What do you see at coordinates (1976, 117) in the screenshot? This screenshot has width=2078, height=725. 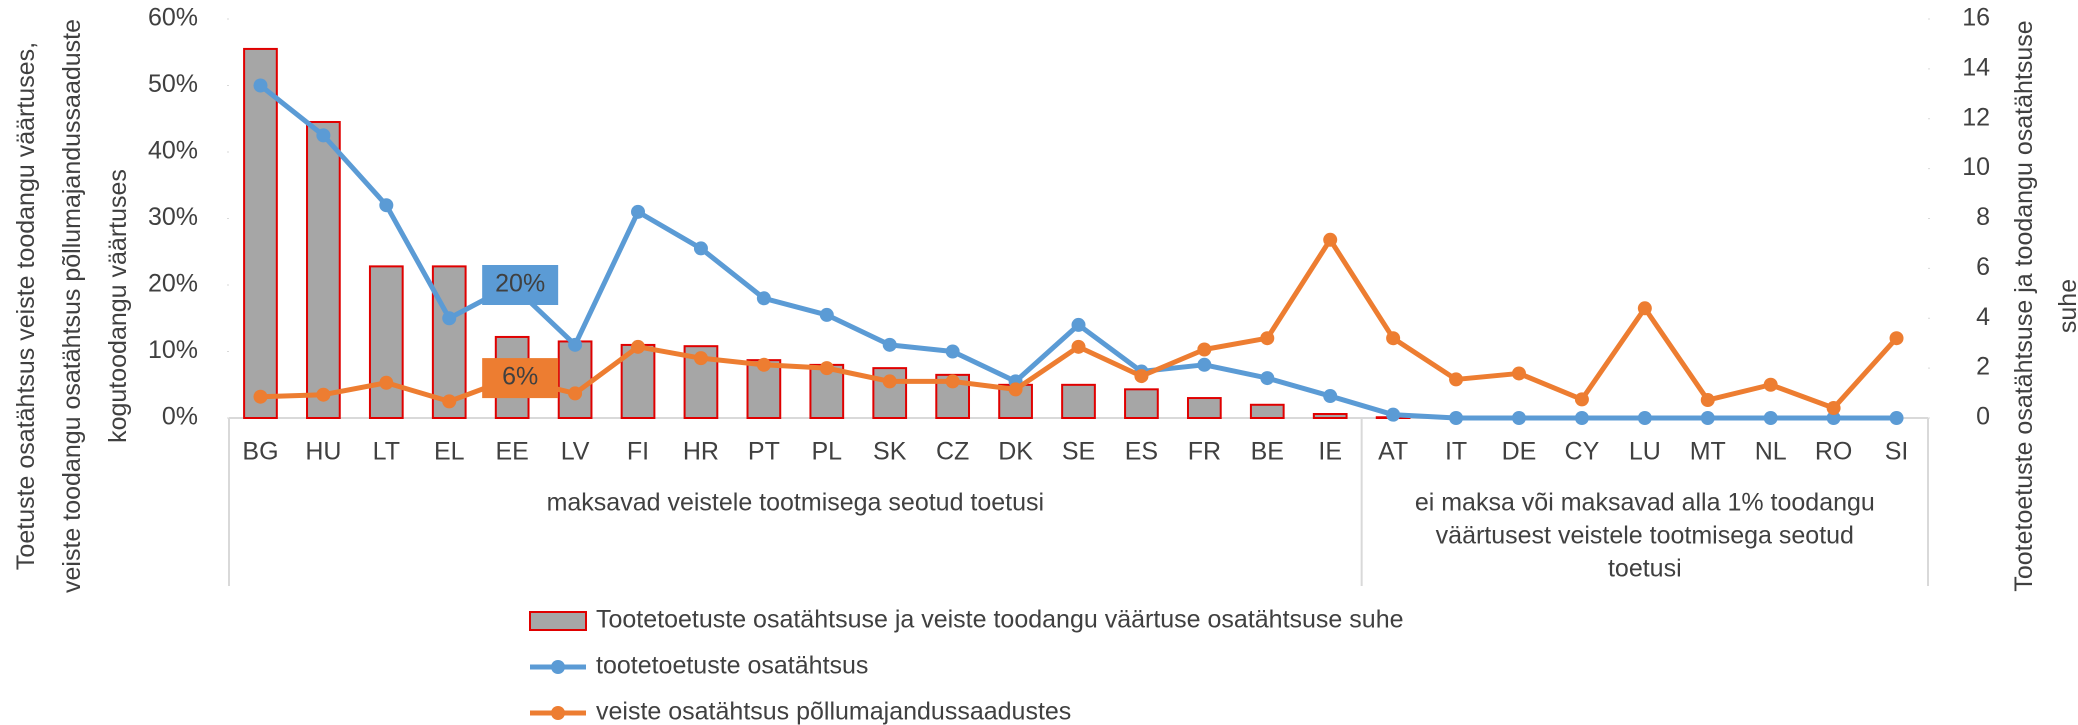 I see `y2-tick-label: 12` at bounding box center [1976, 117].